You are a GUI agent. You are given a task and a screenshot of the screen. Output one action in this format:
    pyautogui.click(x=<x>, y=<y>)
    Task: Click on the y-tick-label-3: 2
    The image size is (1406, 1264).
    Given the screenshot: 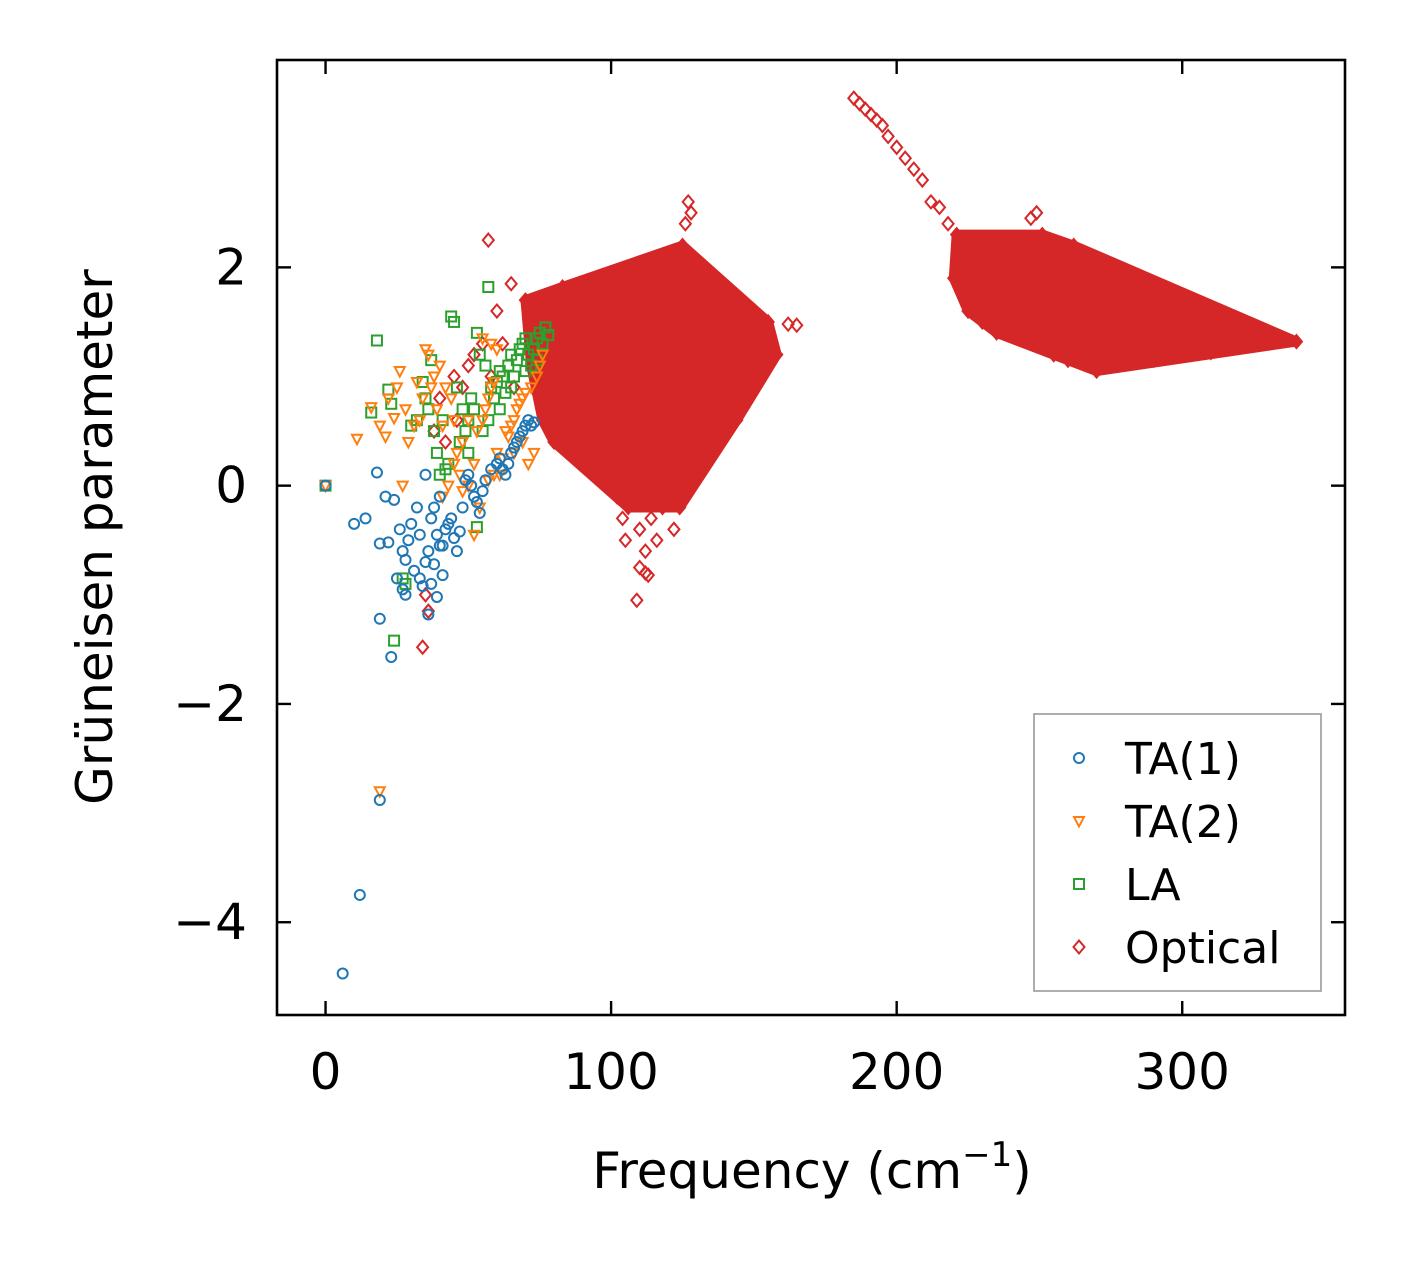 What is the action you would take?
    pyautogui.click(x=231, y=267)
    